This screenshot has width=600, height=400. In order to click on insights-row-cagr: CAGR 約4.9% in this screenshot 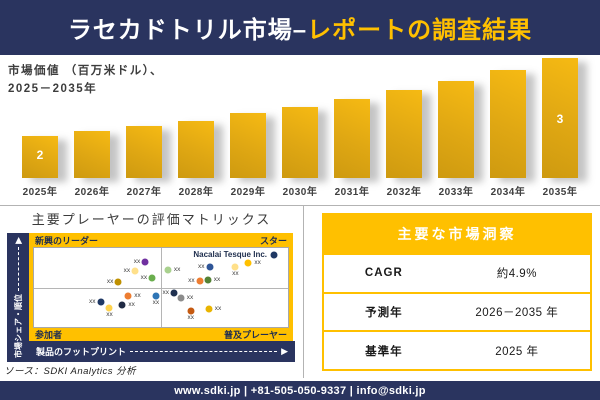, I will do `click(457, 272)`.